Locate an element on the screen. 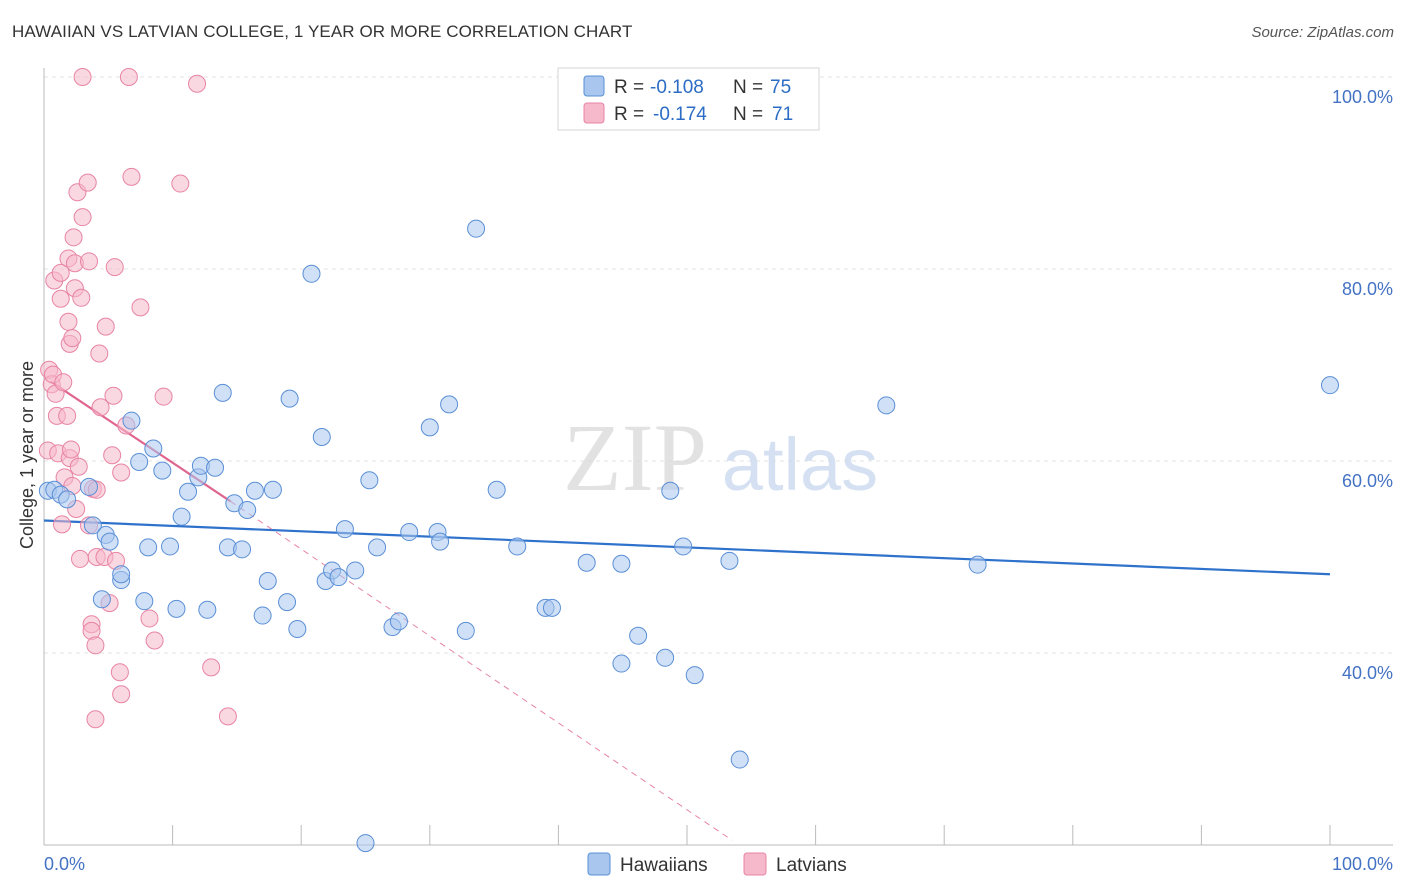  watermark-zip: ZIP is located at coordinates (635, 457).